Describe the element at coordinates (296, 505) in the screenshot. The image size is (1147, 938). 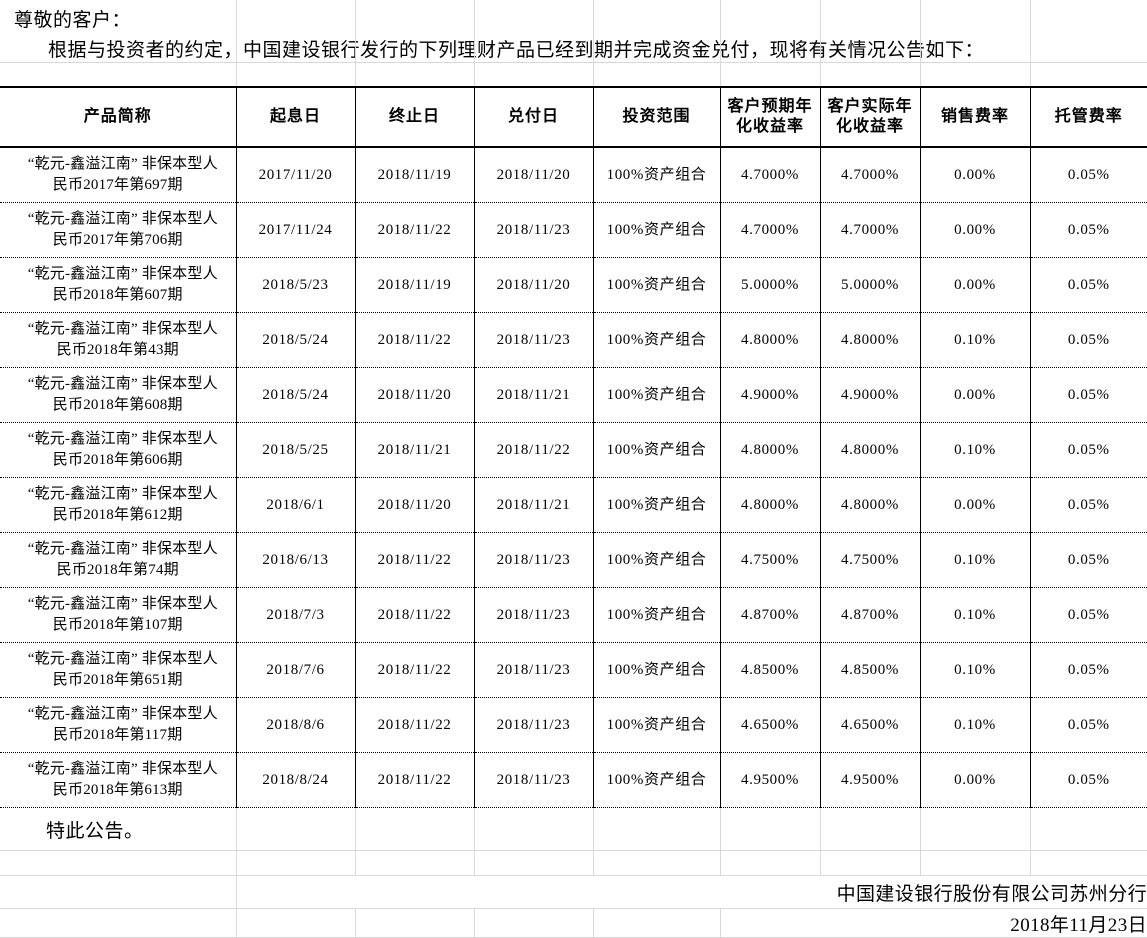
I see `cell-start-date: 2018/6/1` at that location.